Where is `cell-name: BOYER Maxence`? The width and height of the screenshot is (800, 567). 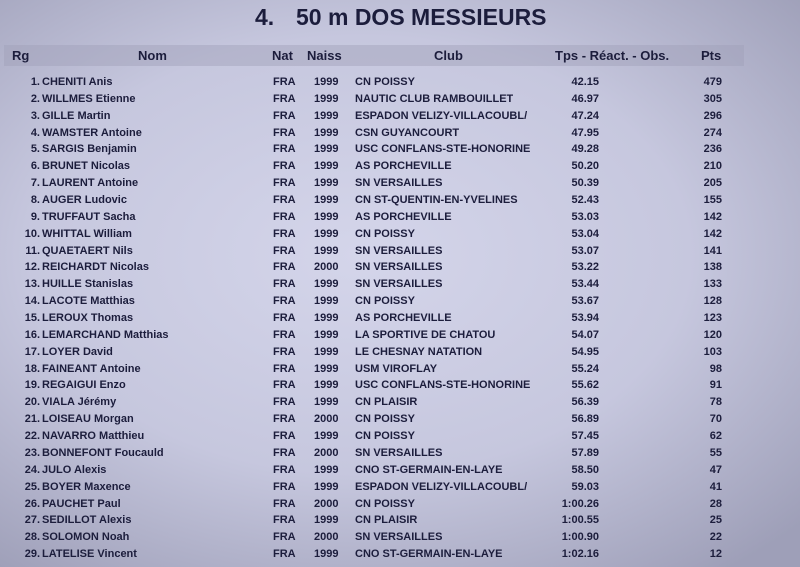
cell-name: BOYER Maxence is located at coordinates (86, 486).